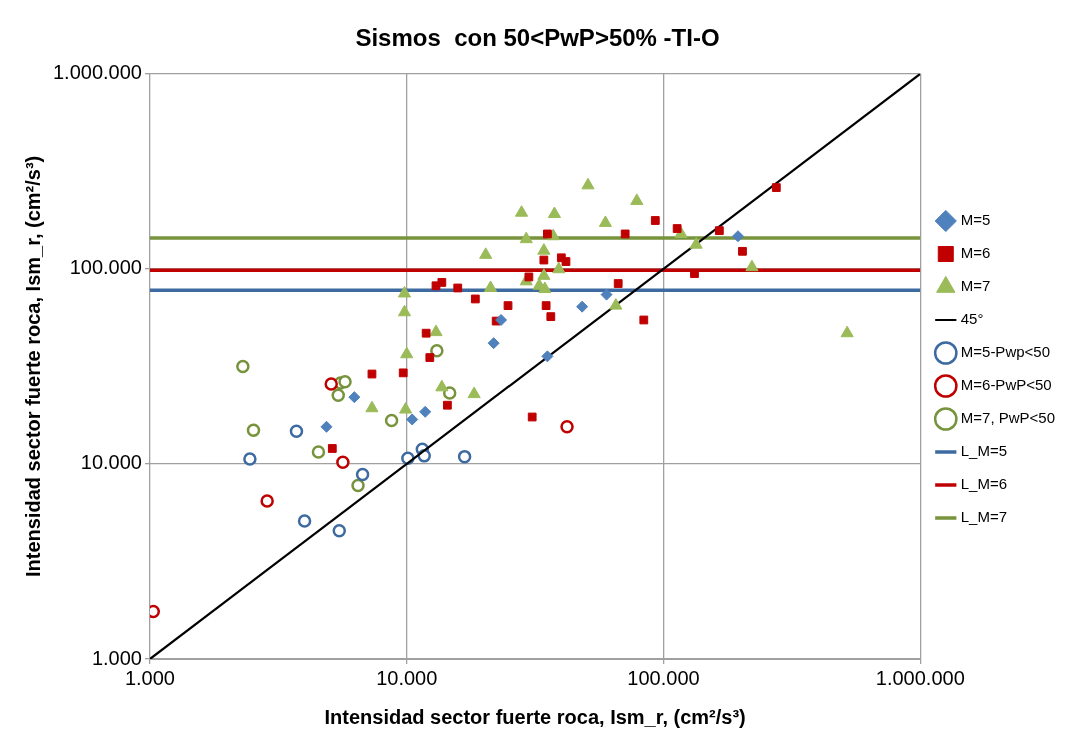 The width and height of the screenshot is (1085, 749). I want to click on legend-label: M=6, so click(975, 253).